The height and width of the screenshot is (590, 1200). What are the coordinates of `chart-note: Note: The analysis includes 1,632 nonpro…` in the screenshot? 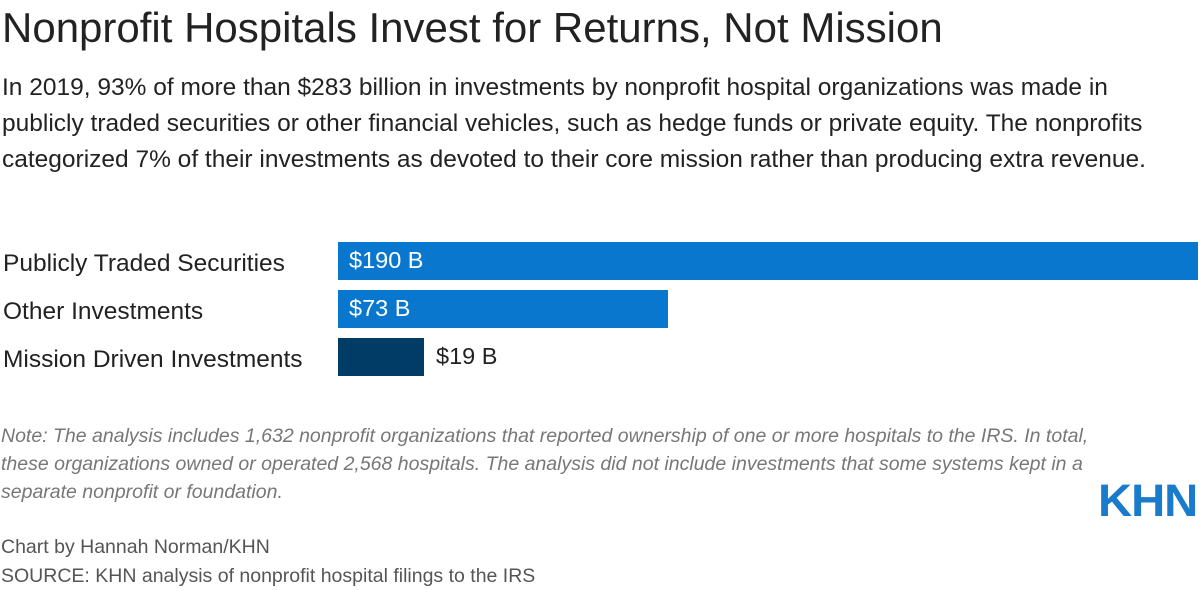 It's located at (545, 464).